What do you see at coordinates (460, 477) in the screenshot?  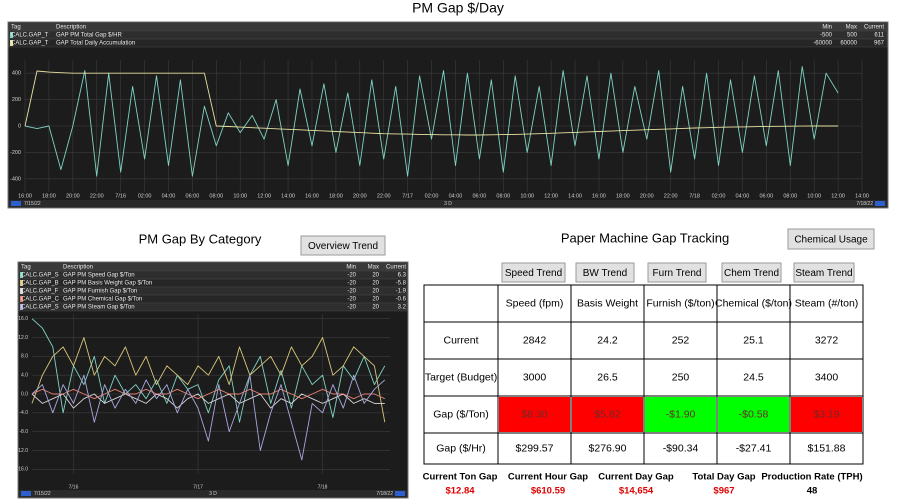 I see `summary-label: Current Ton Gap` at bounding box center [460, 477].